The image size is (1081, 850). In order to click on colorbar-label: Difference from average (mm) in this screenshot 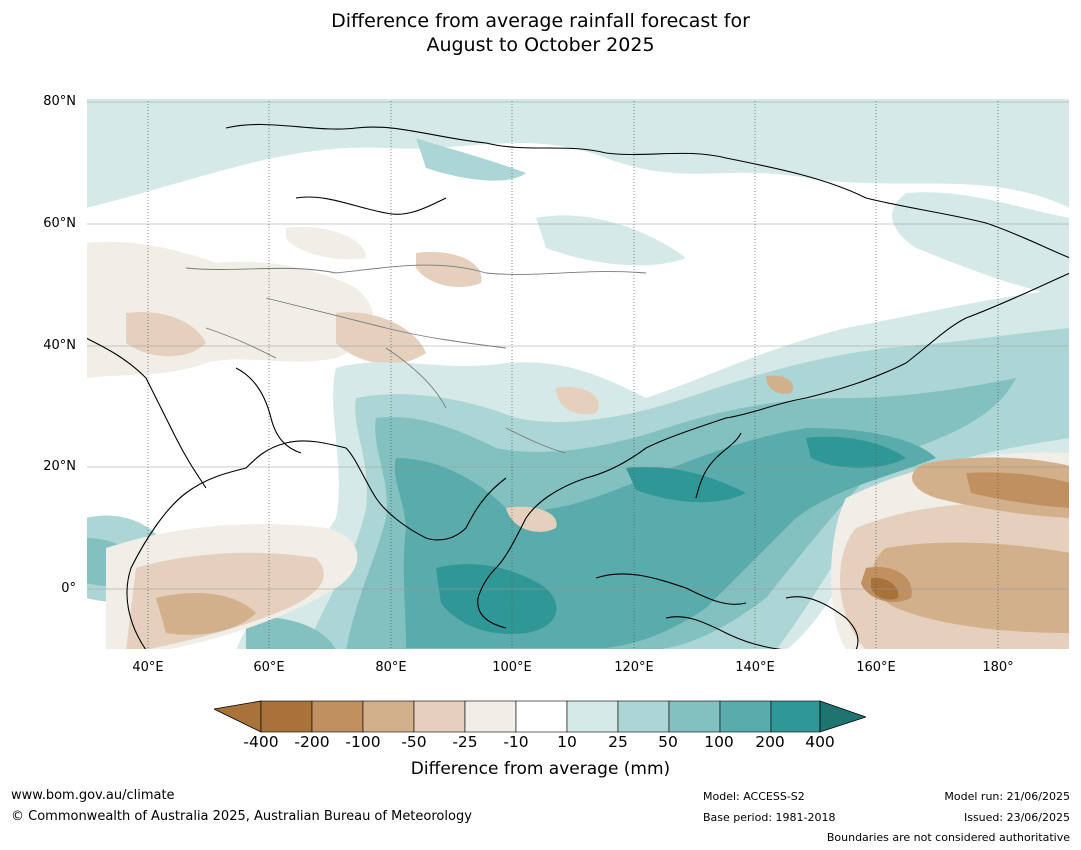, I will do `click(540, 769)`.